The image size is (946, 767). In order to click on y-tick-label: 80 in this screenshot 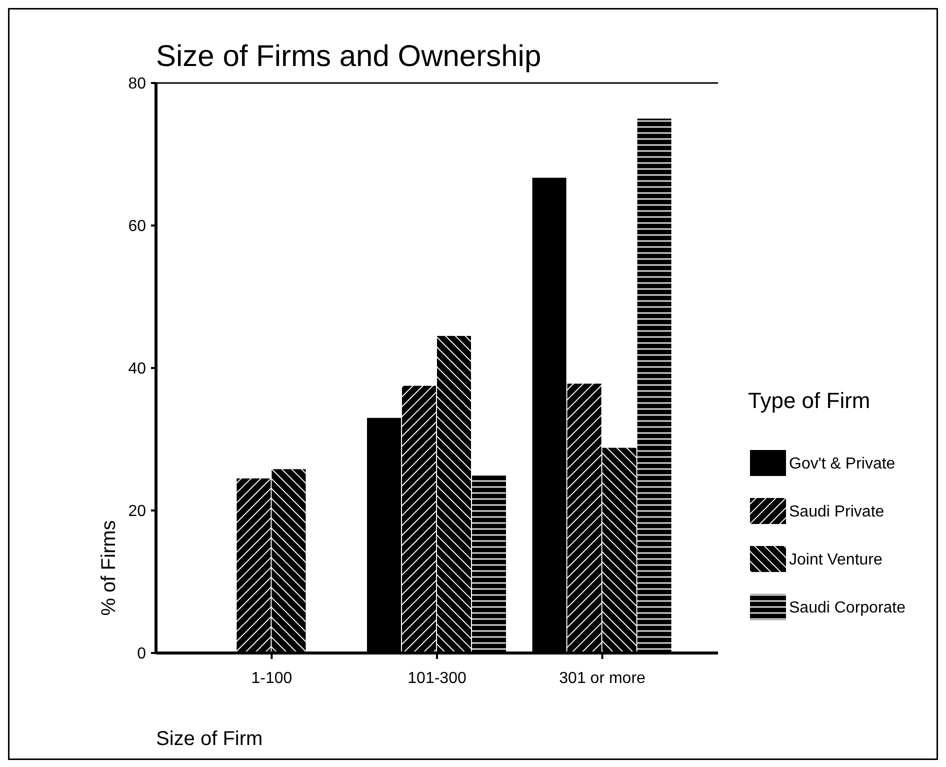, I will do `click(137, 84)`.